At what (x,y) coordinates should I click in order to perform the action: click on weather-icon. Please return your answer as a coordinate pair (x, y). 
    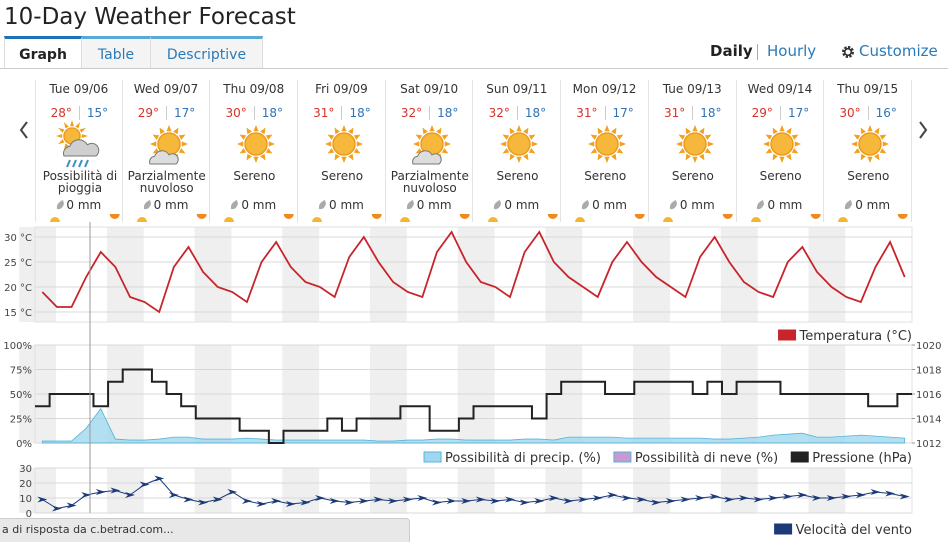
    Looking at the image, I should click on (431, 145).